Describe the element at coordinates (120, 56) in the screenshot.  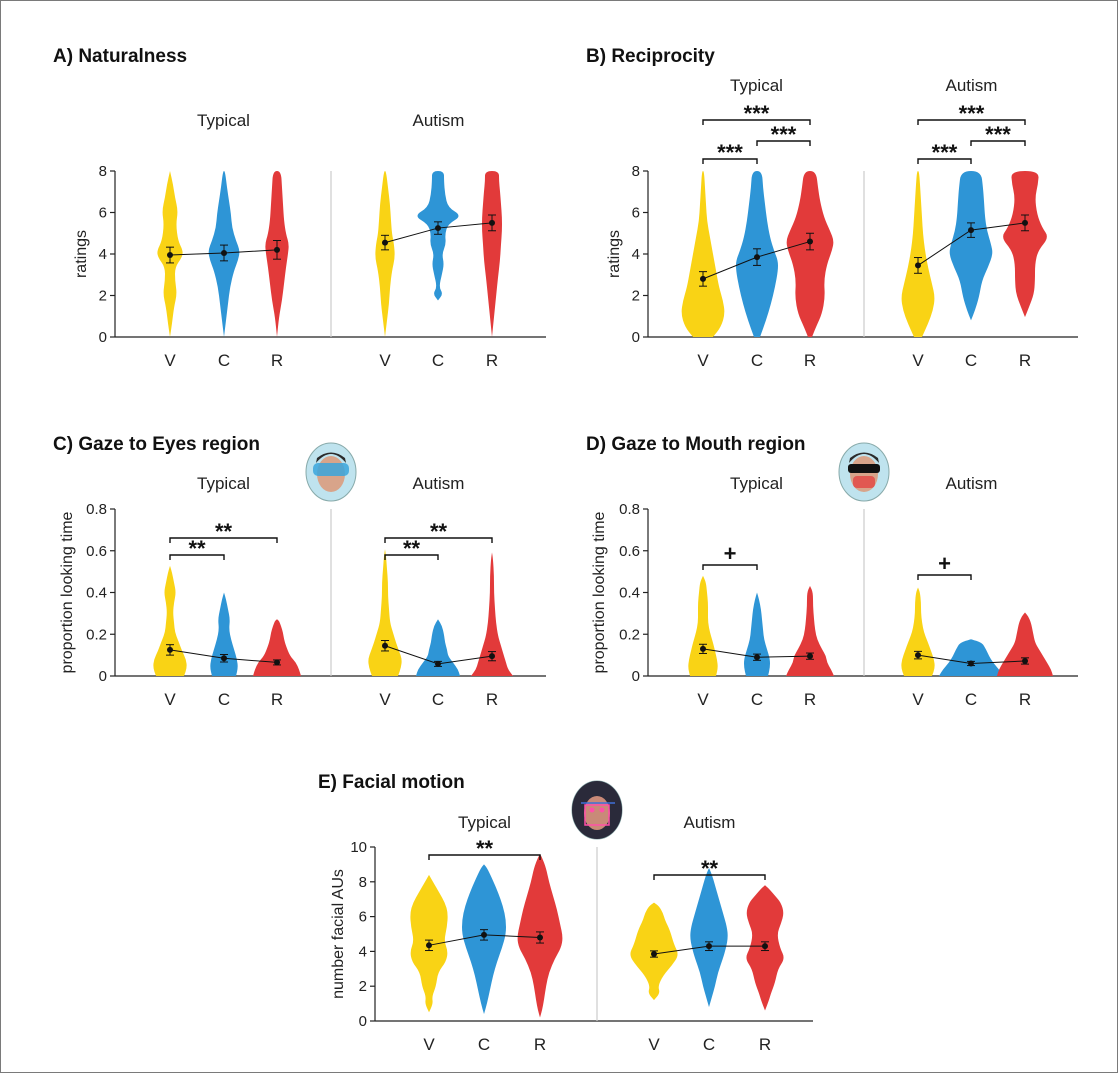
I see `panel-title: A) Naturalness` at that location.